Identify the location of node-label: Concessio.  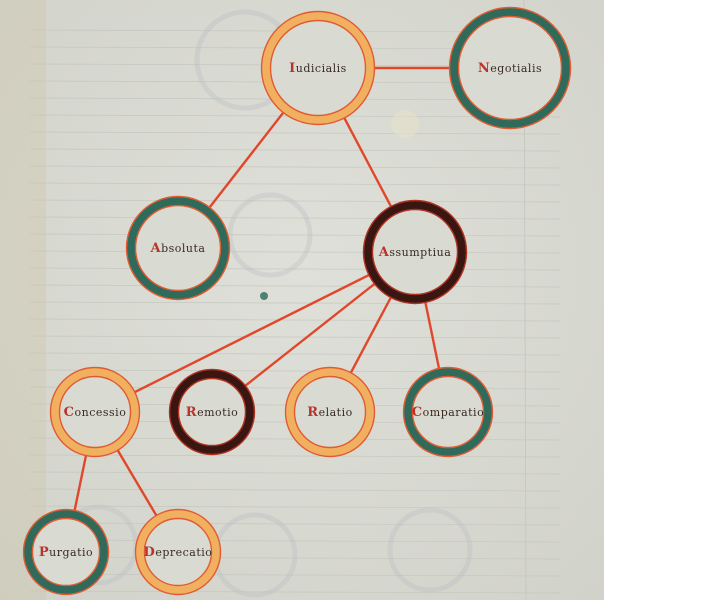
(95, 412).